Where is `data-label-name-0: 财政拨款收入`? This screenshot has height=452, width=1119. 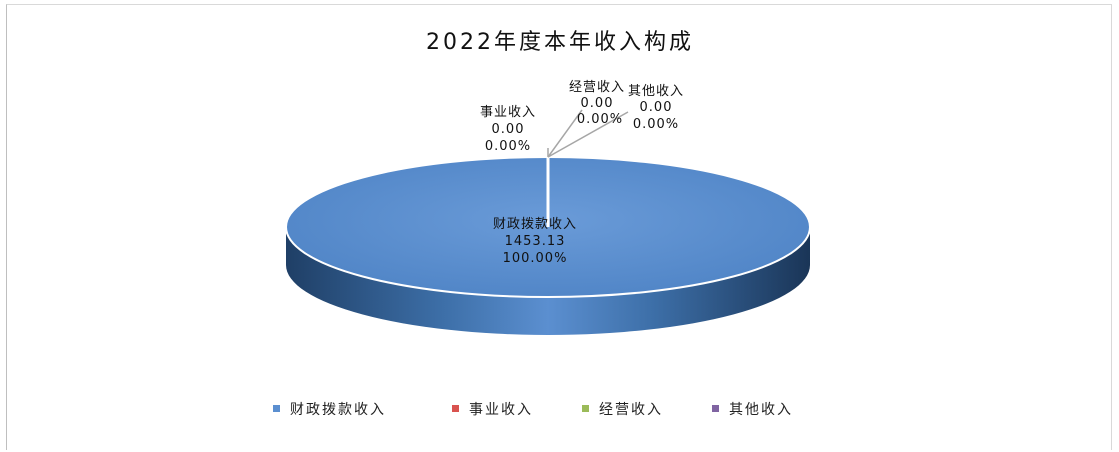 data-label-name-0: 财政拨款收入 is located at coordinates (535, 224).